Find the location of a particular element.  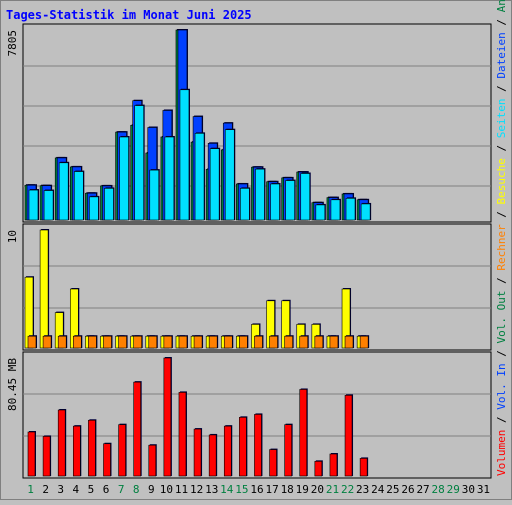

x-label-day-24: 24 is located at coordinates (378, 489).